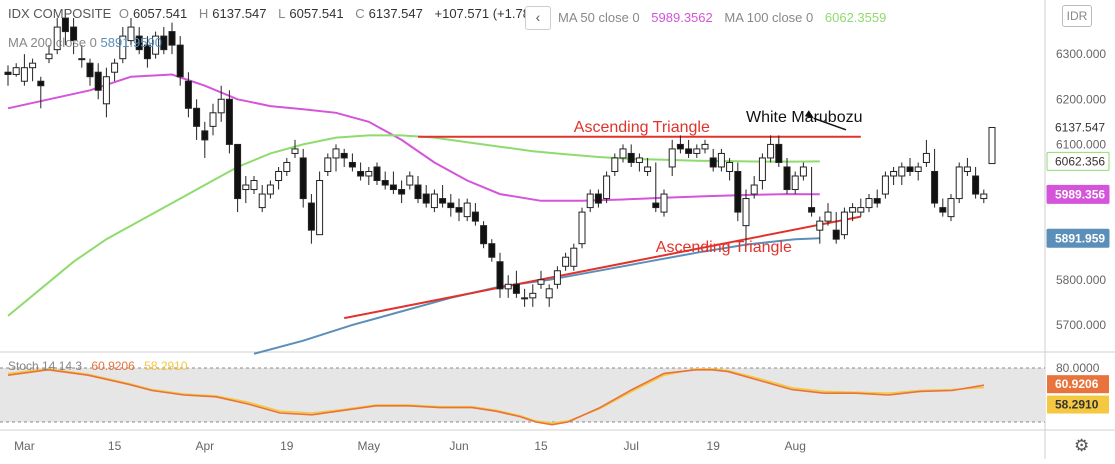 The width and height of the screenshot is (1115, 464). I want to click on ma200-label: MA 200 close 0, so click(52, 42).